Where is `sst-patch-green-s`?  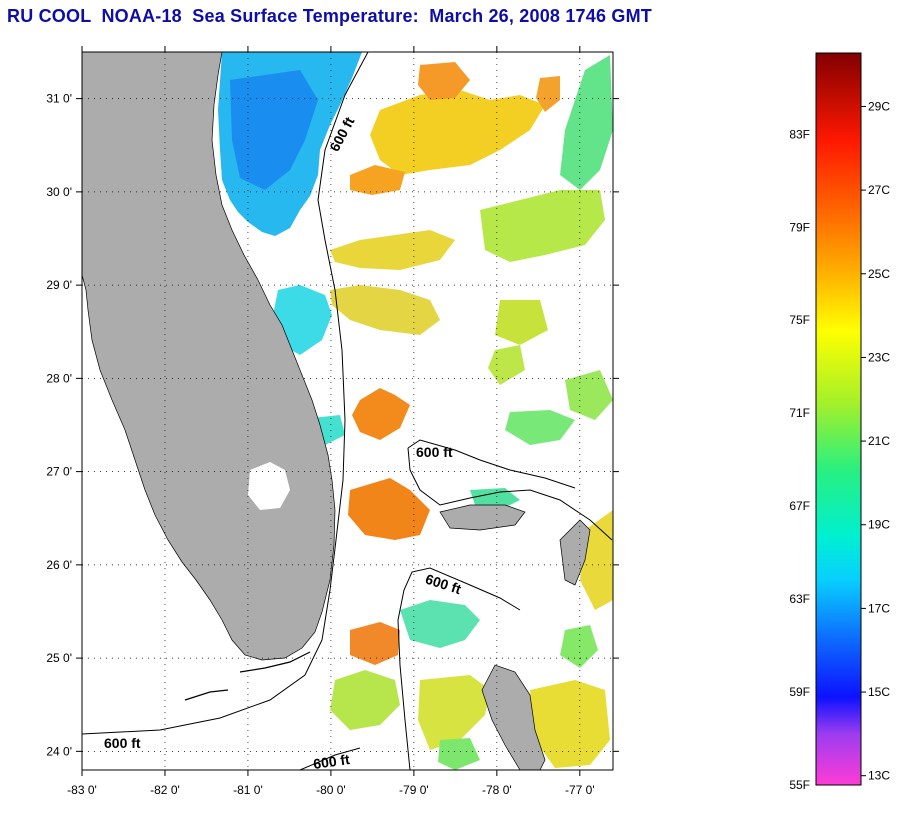 sst-patch-green-s is located at coordinates (440, 624).